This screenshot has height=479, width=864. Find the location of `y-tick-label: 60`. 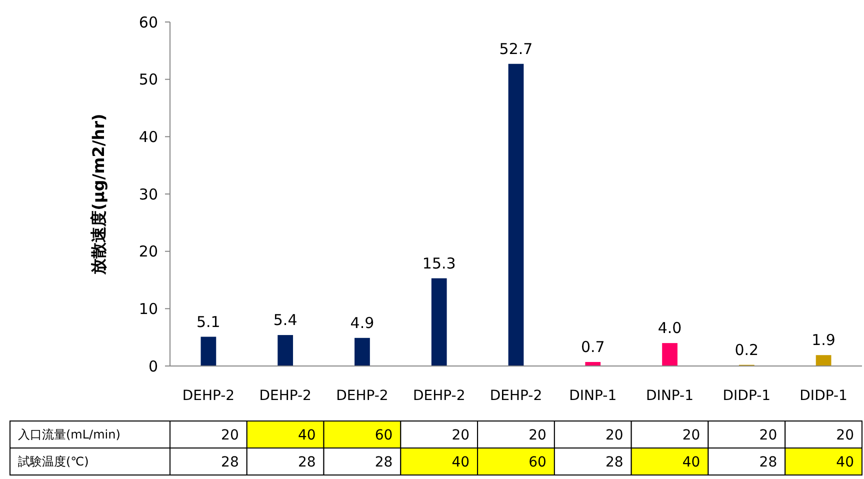

y-tick-label: 60 is located at coordinates (148, 22).